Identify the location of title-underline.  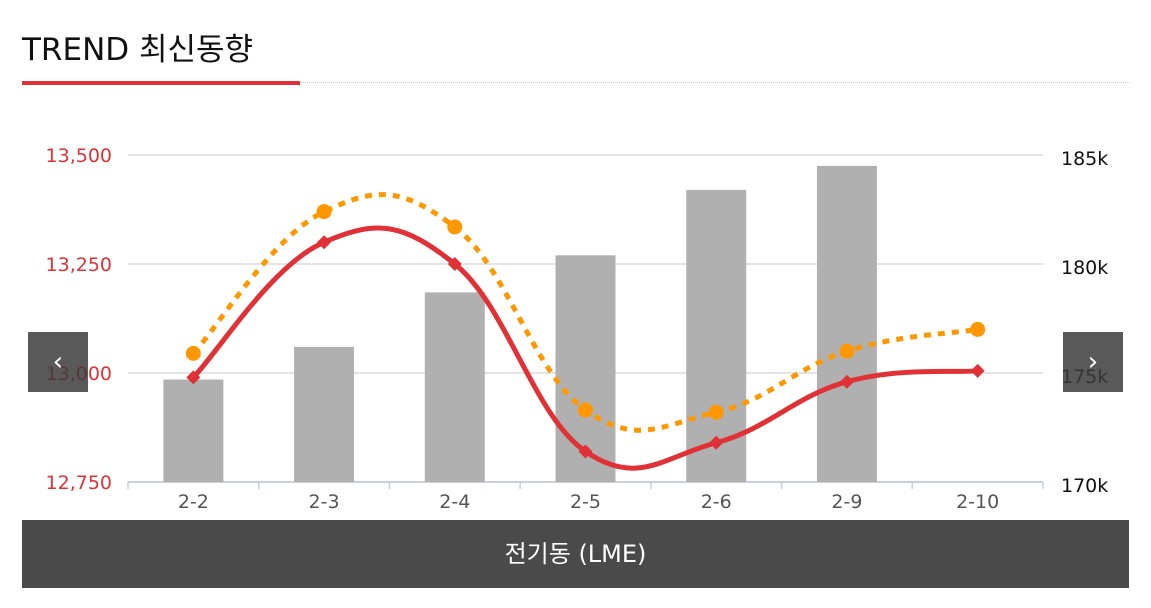
(161, 83).